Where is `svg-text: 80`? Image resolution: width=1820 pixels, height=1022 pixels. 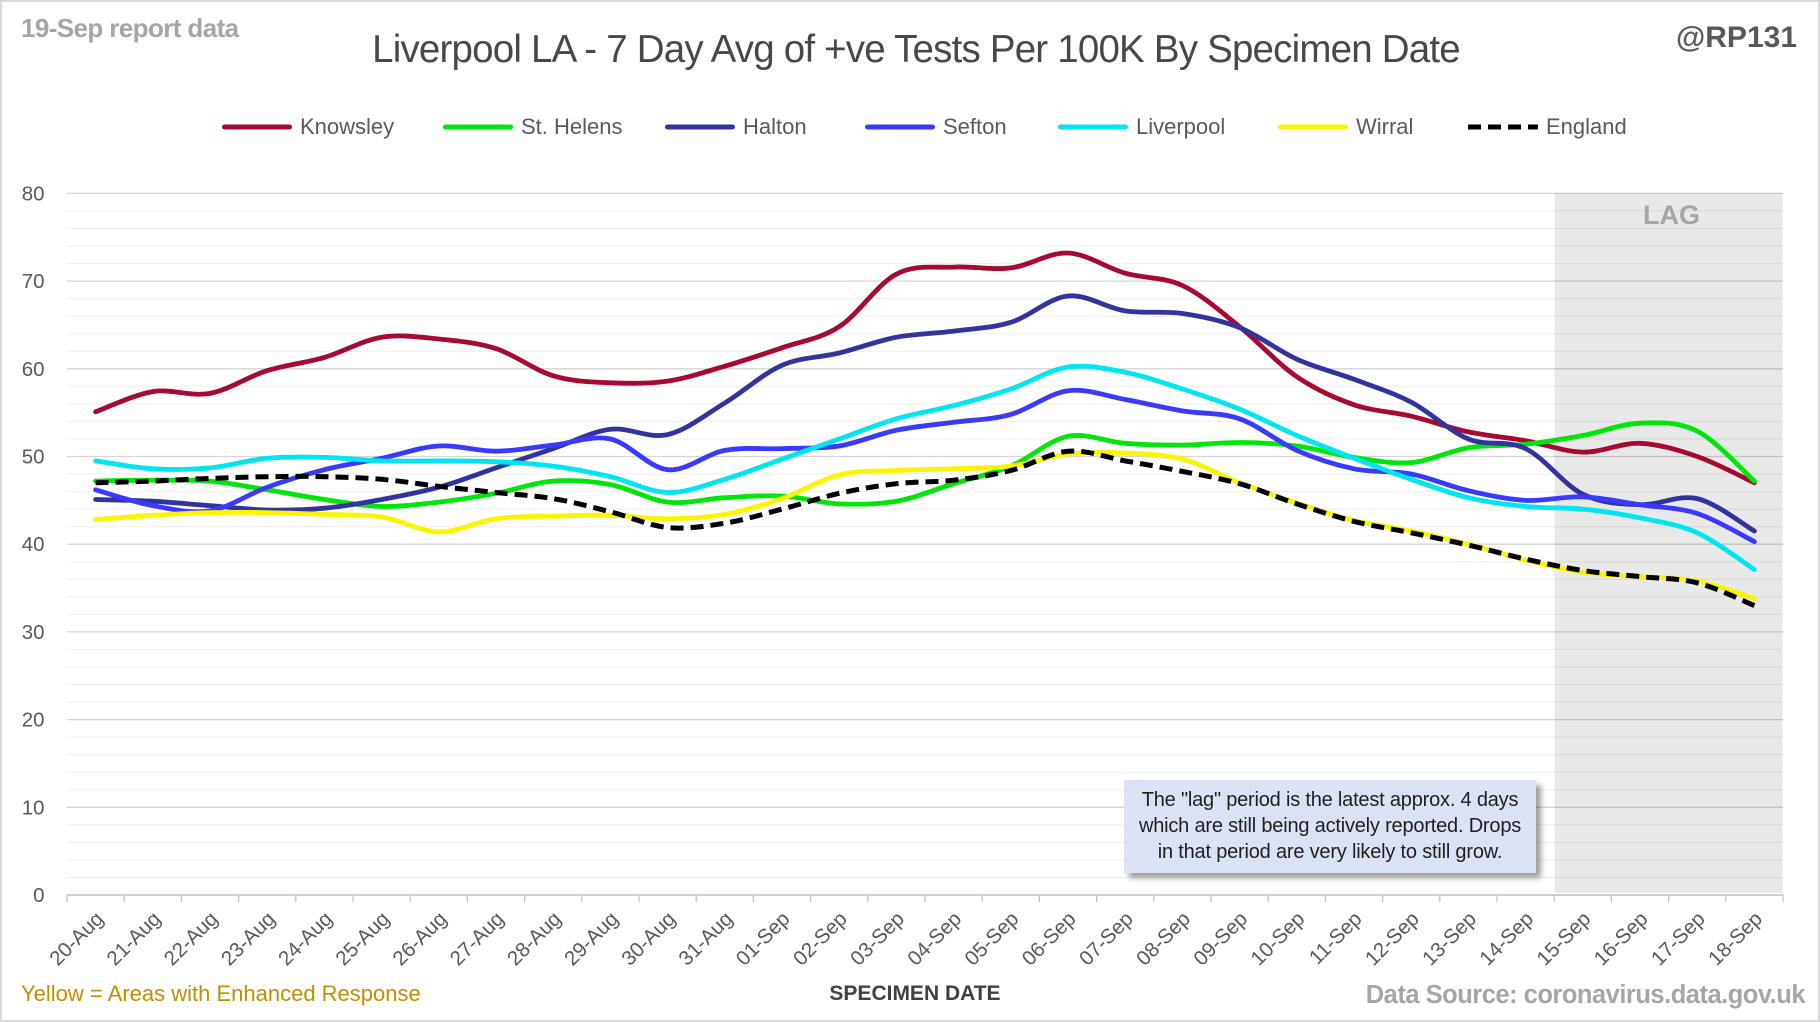 svg-text: 80 is located at coordinates (33, 193).